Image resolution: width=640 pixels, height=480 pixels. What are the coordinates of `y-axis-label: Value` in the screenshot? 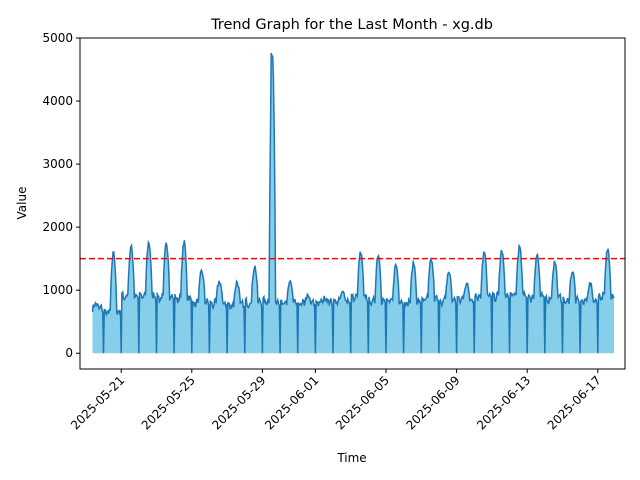 It's located at (22, 203).